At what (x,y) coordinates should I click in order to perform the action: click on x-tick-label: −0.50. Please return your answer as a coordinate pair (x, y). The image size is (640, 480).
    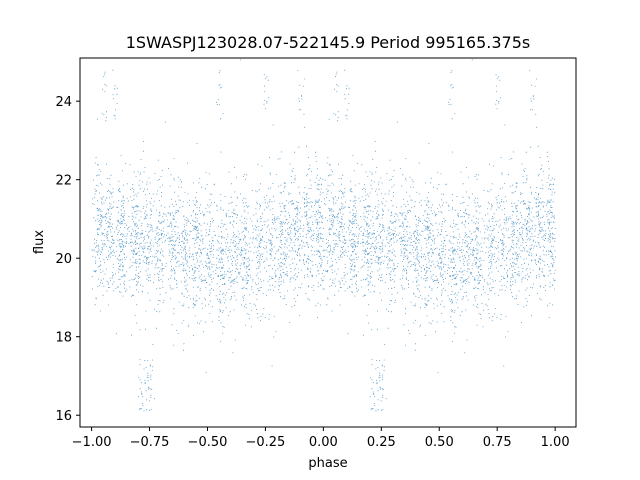
    Looking at the image, I should click on (208, 442).